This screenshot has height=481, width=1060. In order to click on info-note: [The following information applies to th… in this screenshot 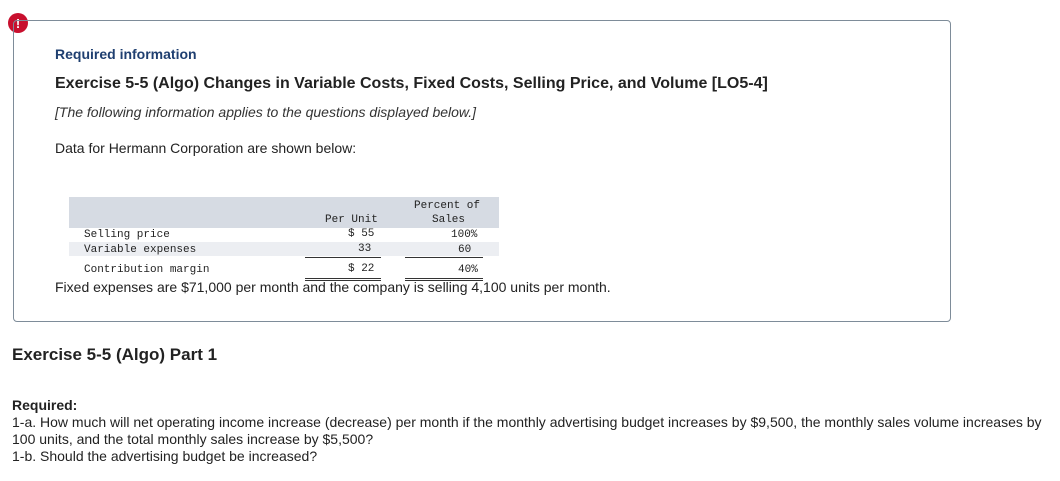, I will do `click(266, 112)`.